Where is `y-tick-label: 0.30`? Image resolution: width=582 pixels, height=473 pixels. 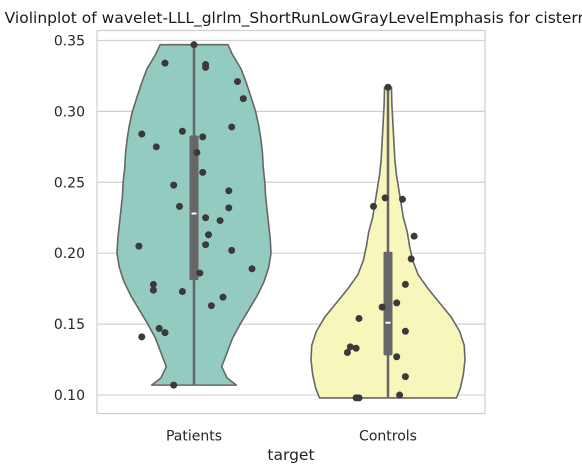
y-tick-label: 0.30 is located at coordinates (69, 112).